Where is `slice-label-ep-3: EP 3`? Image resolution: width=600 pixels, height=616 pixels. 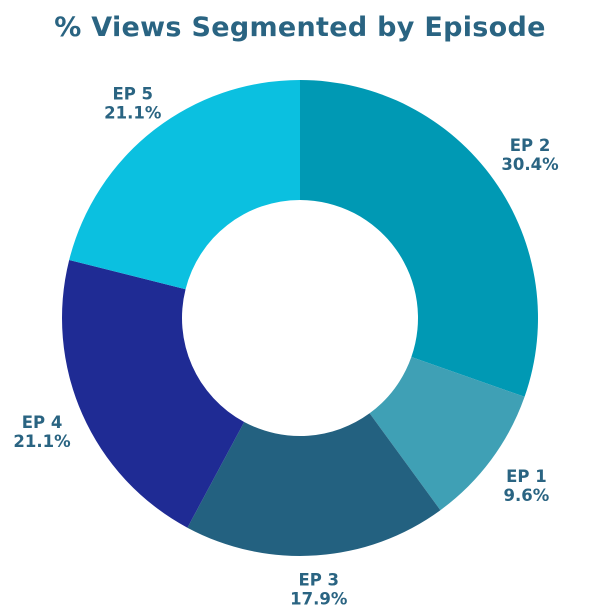
slice-label-ep-3: EP 3 is located at coordinates (318, 579).